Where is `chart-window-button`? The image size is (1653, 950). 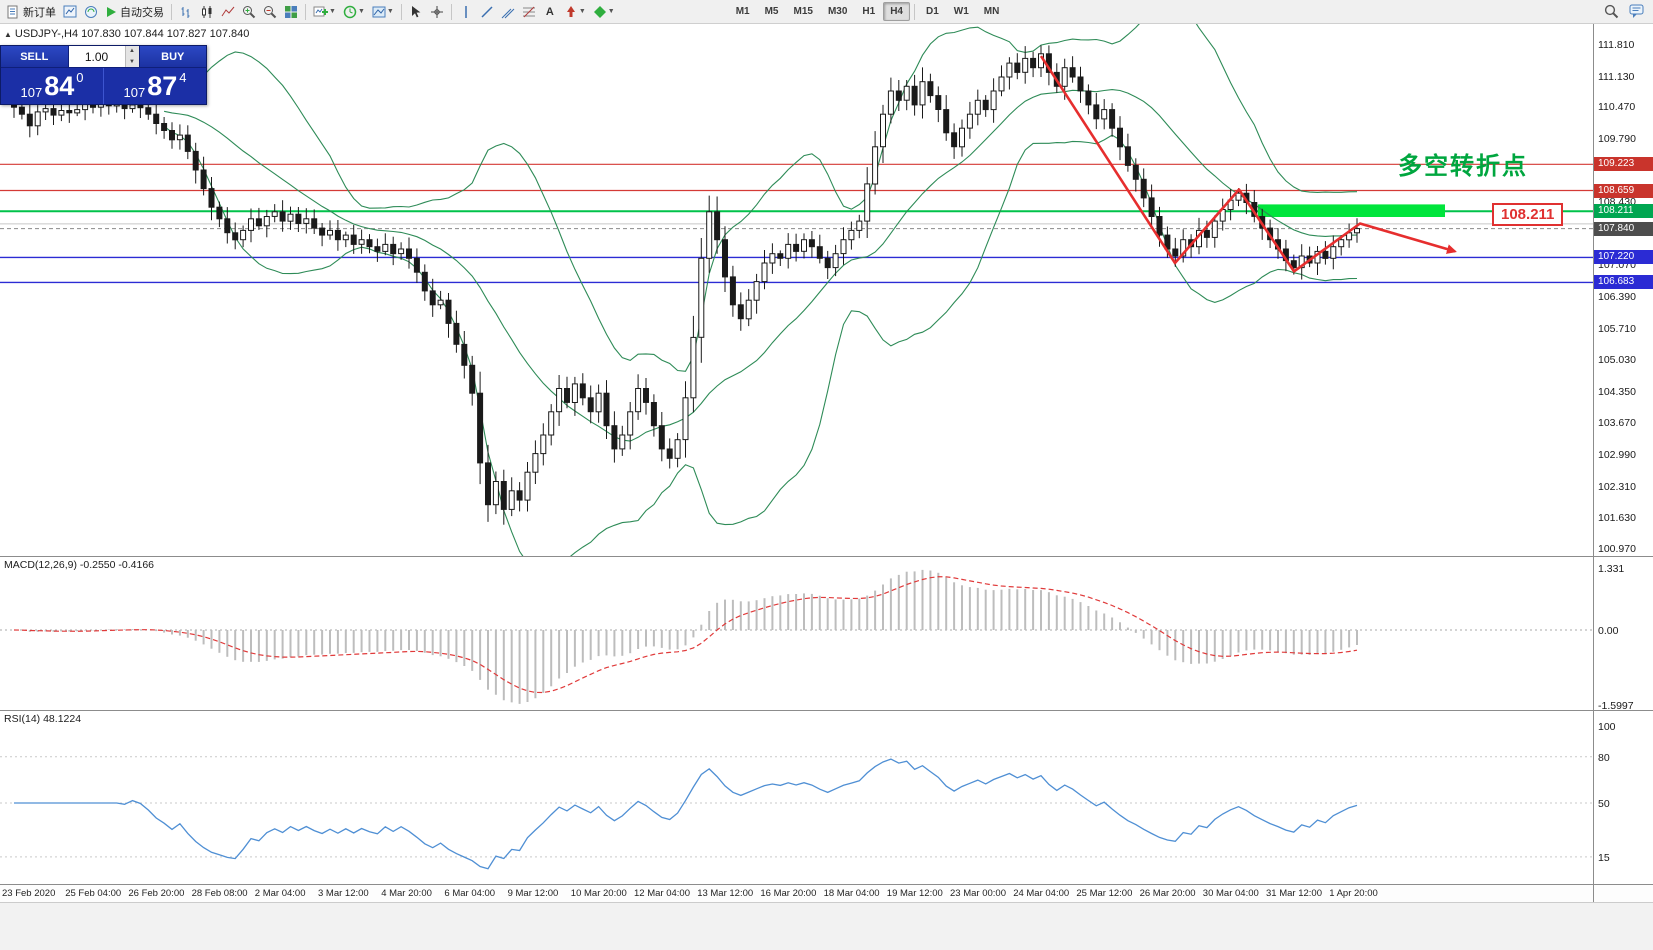
chart-window-button is located at coordinates (70, 12).